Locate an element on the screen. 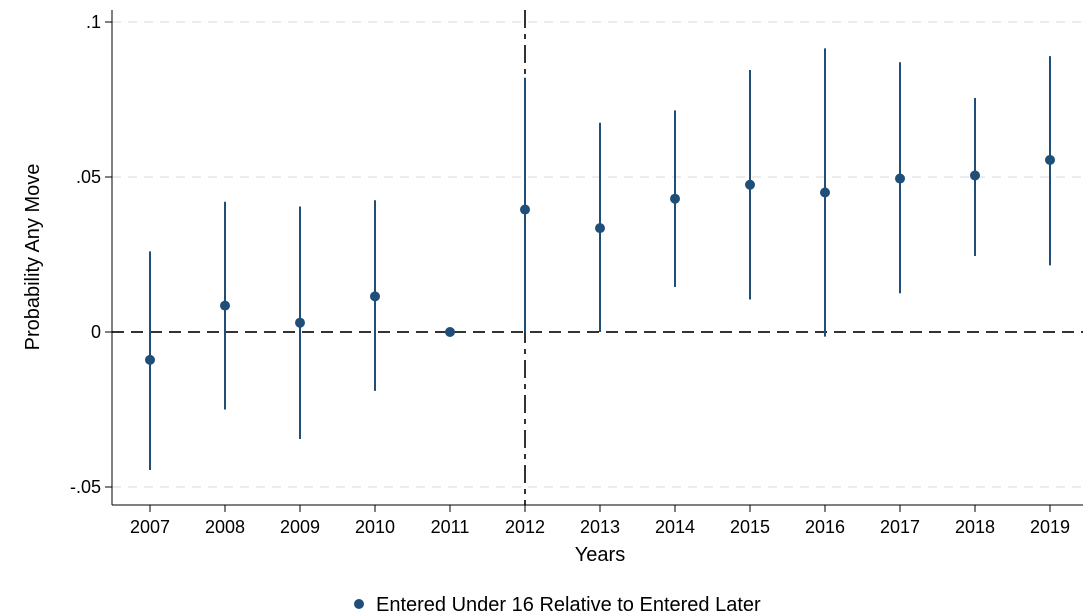 Image resolution: width=1083 pixels, height=616 pixels. x-tick-label: 2018 is located at coordinates (975, 527).